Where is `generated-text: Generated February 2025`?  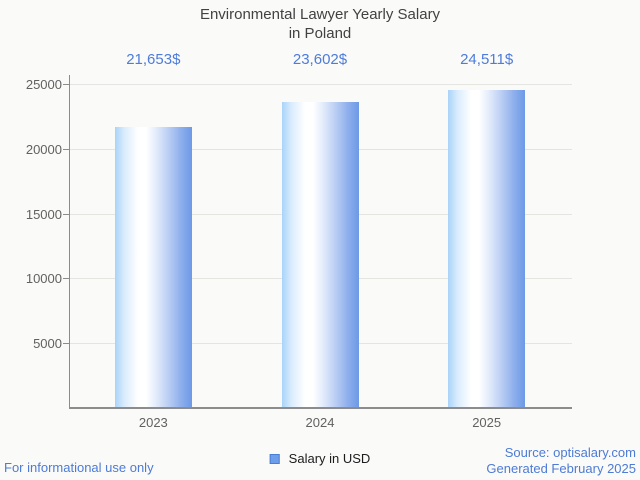 generated-text: Generated February 2025 is located at coordinates (561, 468).